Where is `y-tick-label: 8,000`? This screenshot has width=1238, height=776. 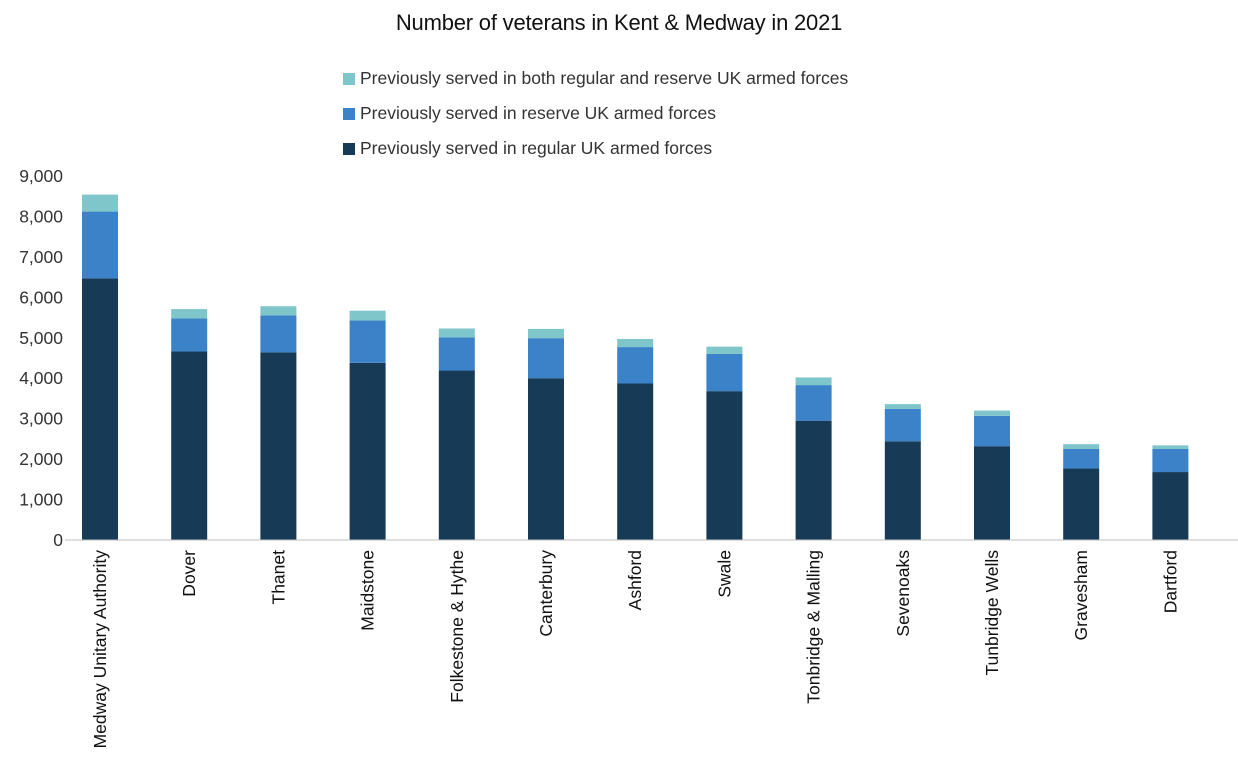
y-tick-label: 8,000 is located at coordinates (41, 216).